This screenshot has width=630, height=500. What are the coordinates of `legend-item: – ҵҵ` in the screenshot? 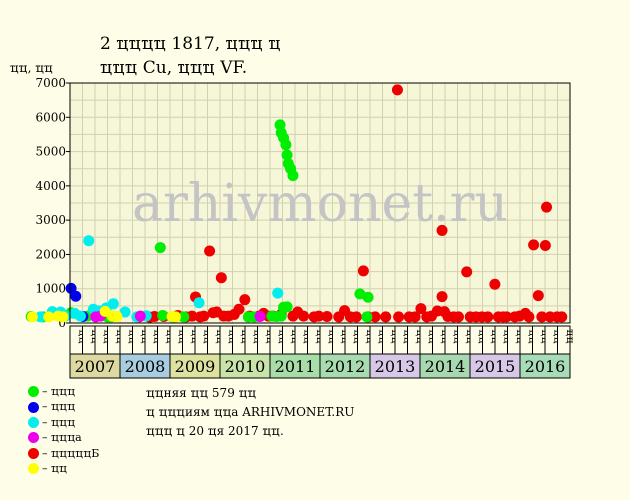 It's located at (63, 468).